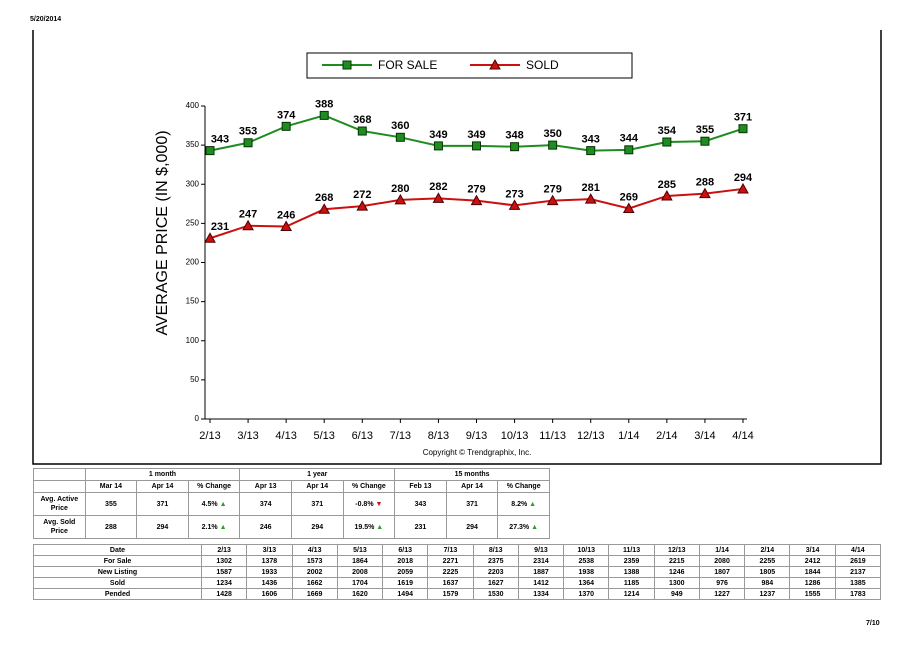 The height and width of the screenshot is (645, 913). What do you see at coordinates (676, 583) in the screenshot?
I see `data-cell: 1300` at bounding box center [676, 583].